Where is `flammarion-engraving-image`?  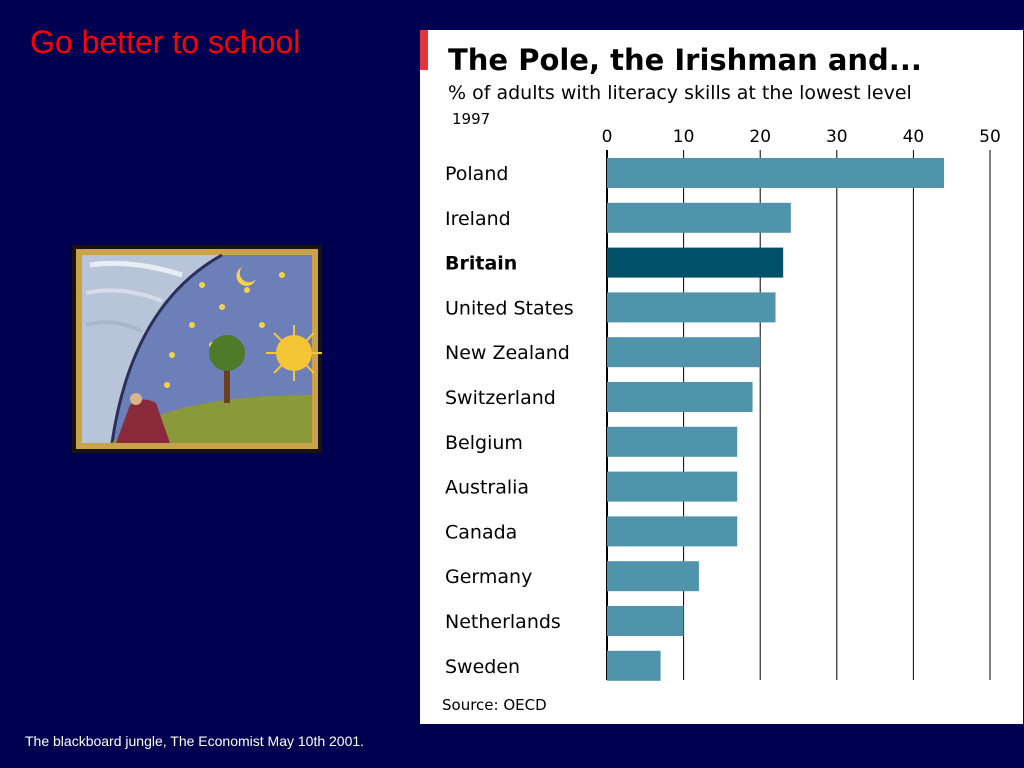
flammarion-engraving-image is located at coordinates (197, 349).